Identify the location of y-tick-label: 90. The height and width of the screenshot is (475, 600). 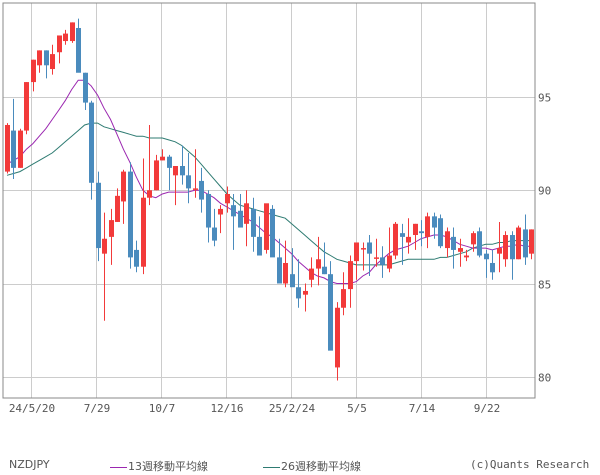
(544, 191).